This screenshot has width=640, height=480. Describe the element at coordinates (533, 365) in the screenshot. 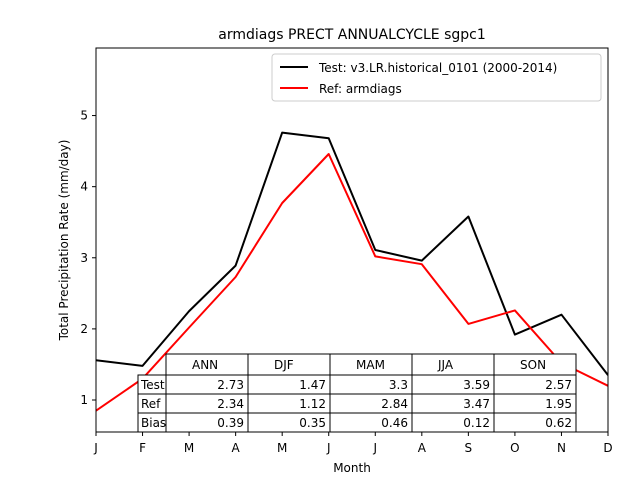

I see `table-column-header: SON` at that location.